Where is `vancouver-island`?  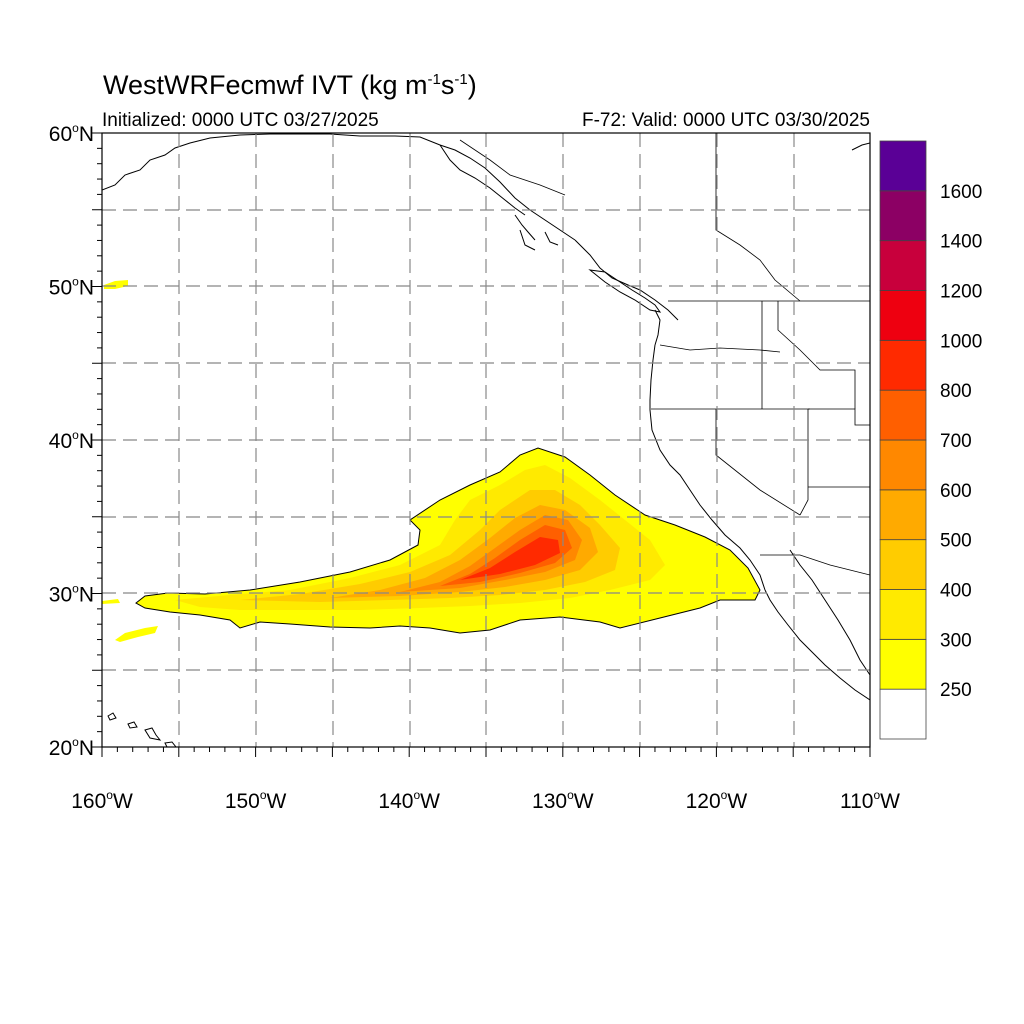
vancouver-island is located at coordinates (625, 291).